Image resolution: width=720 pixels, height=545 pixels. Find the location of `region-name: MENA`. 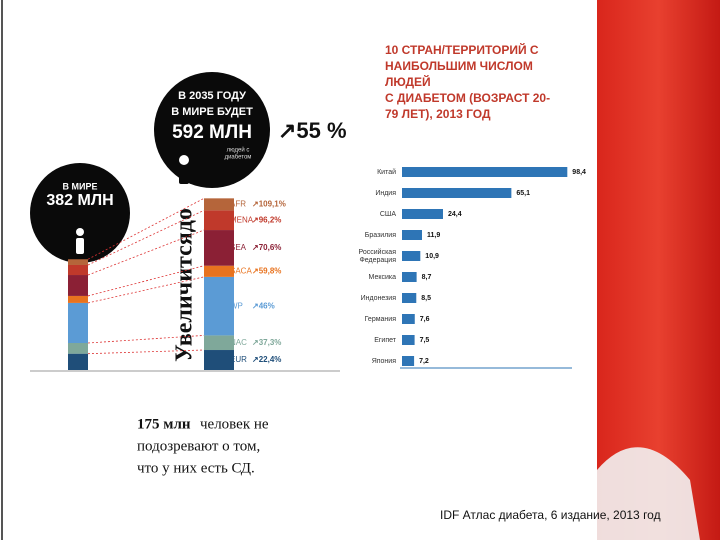

region-name: MENA is located at coordinates (242, 219).